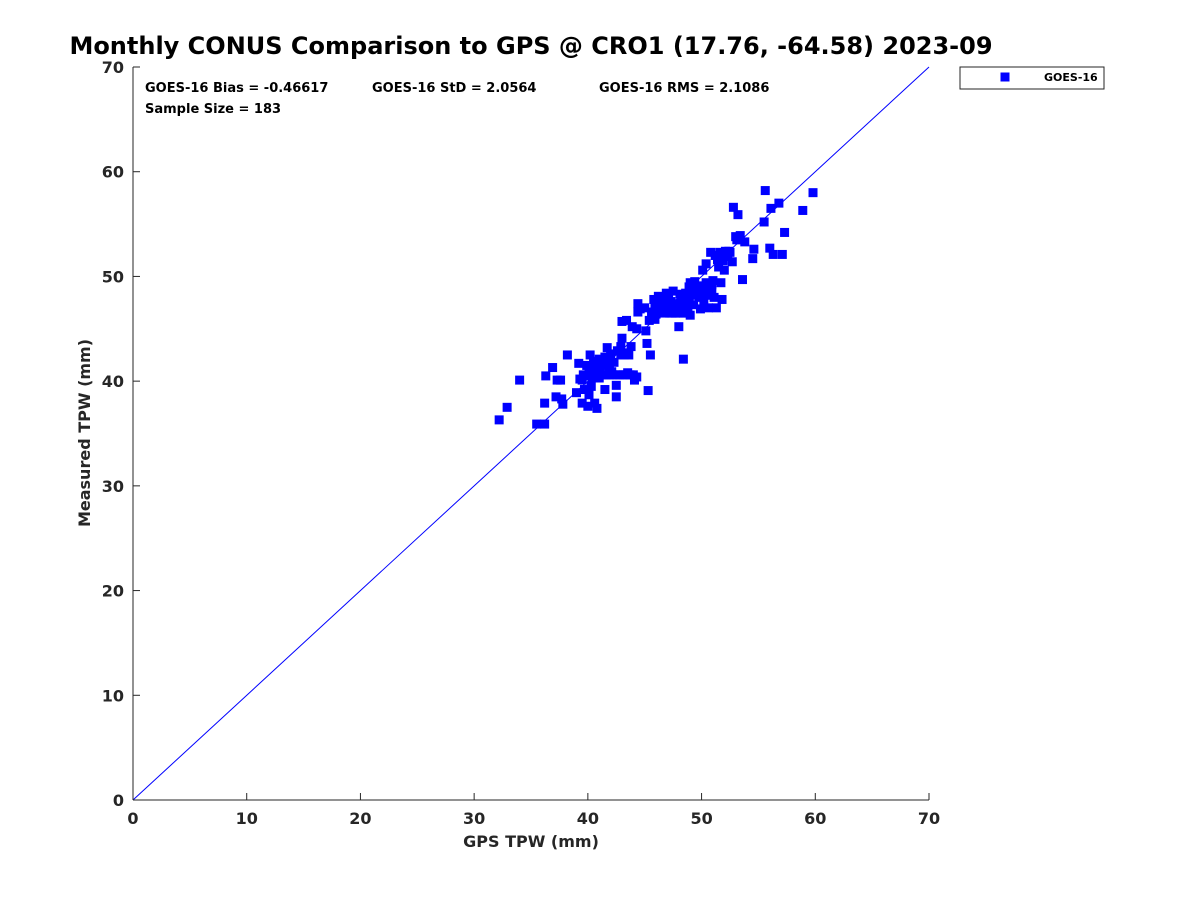  I want to click on y-axis-label: Measured TPW (mm), so click(84, 433).